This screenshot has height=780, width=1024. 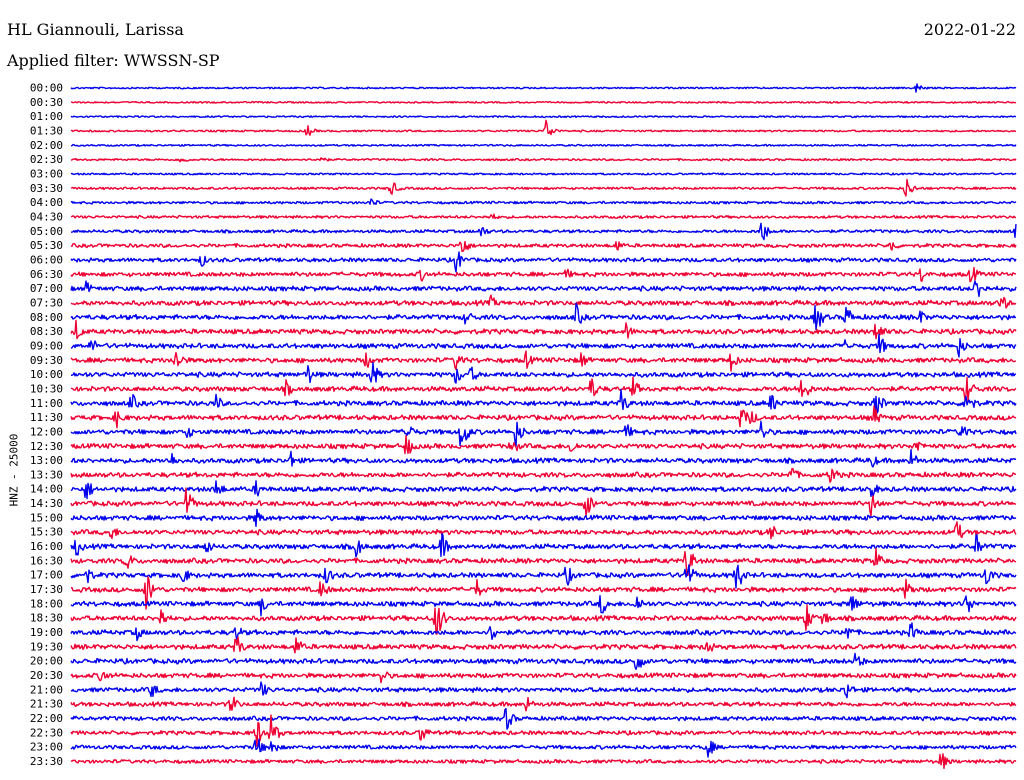 What do you see at coordinates (46, 689) in the screenshot?
I see `time-label: 21:00` at bounding box center [46, 689].